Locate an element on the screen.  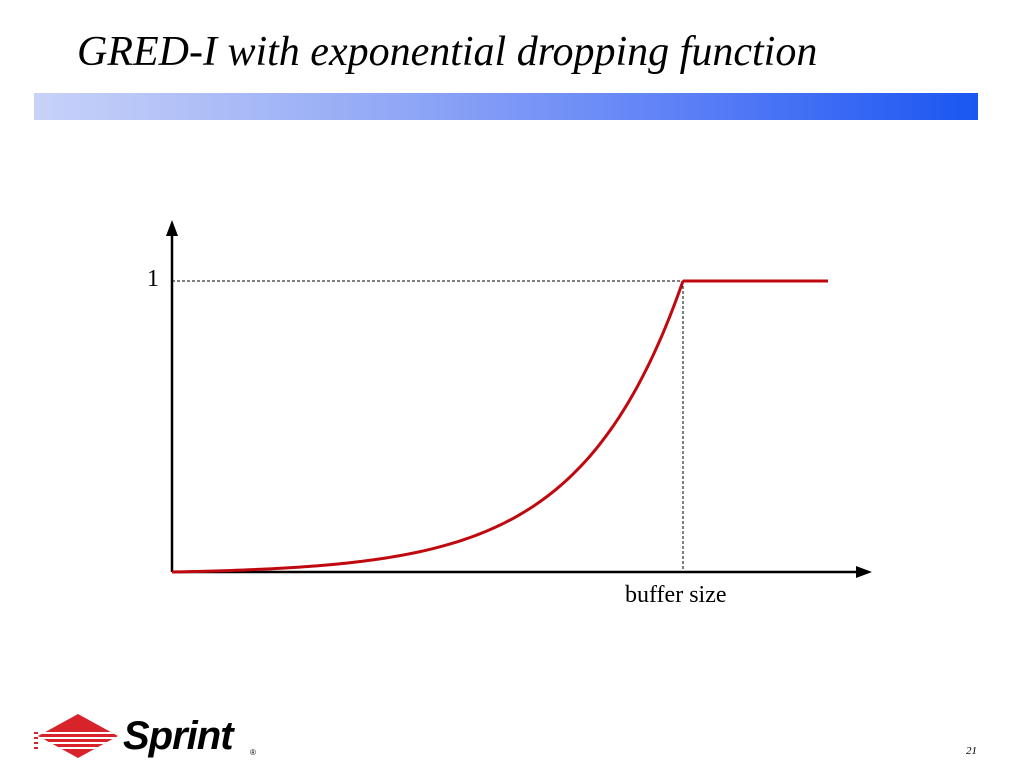
x-axis-label: buffer size is located at coordinates (676, 595).